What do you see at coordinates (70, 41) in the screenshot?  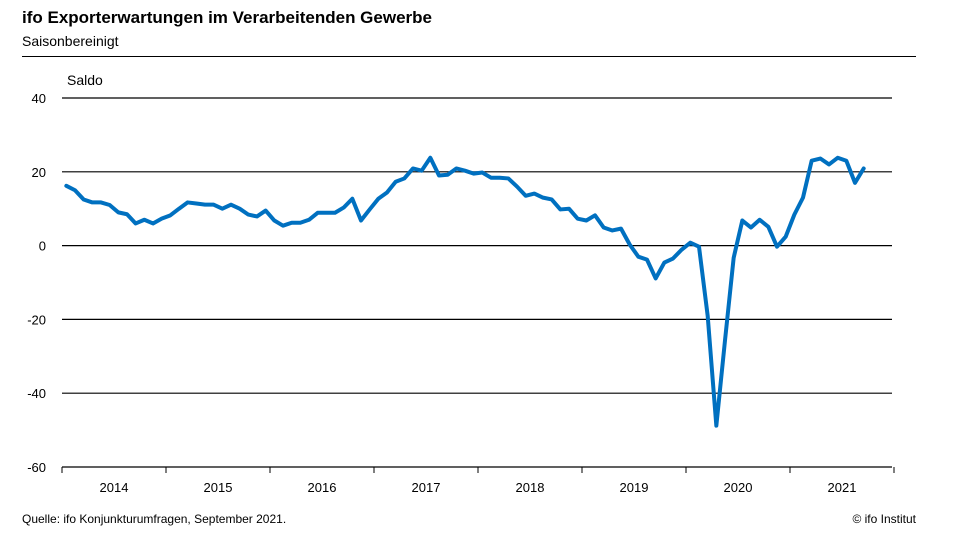 I see `chart-subtitle: Saisonbereinigt` at bounding box center [70, 41].